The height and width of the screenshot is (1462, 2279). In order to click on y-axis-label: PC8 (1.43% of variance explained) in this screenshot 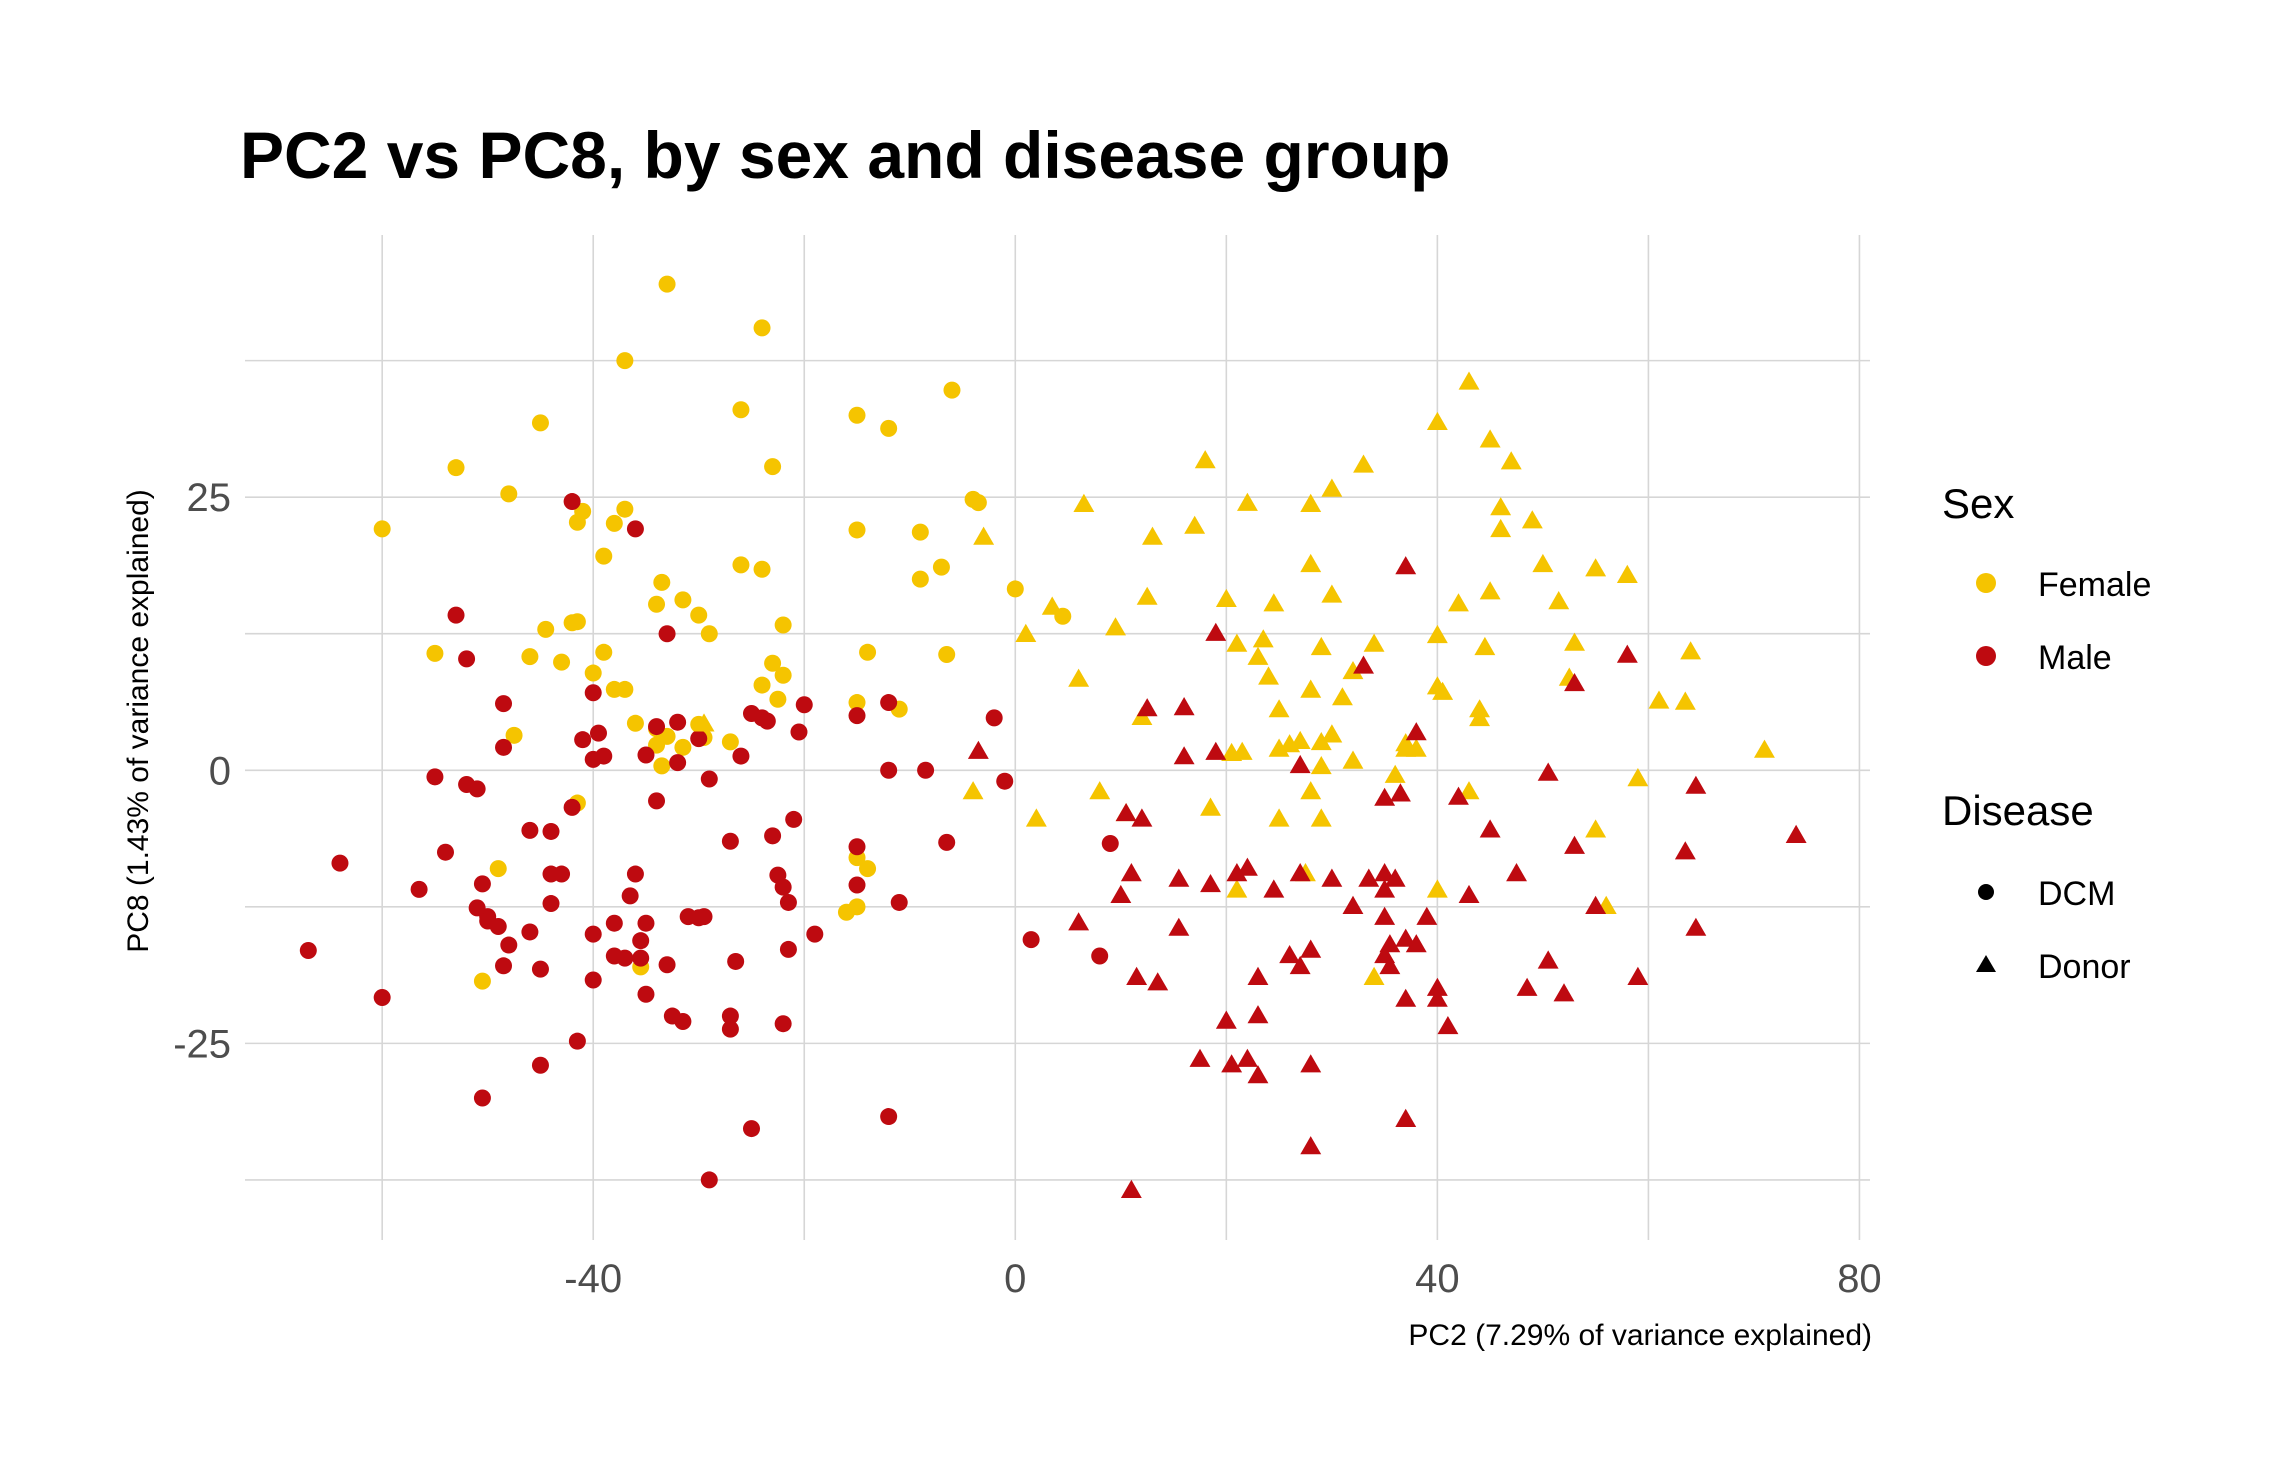, I will do `click(138, 721)`.